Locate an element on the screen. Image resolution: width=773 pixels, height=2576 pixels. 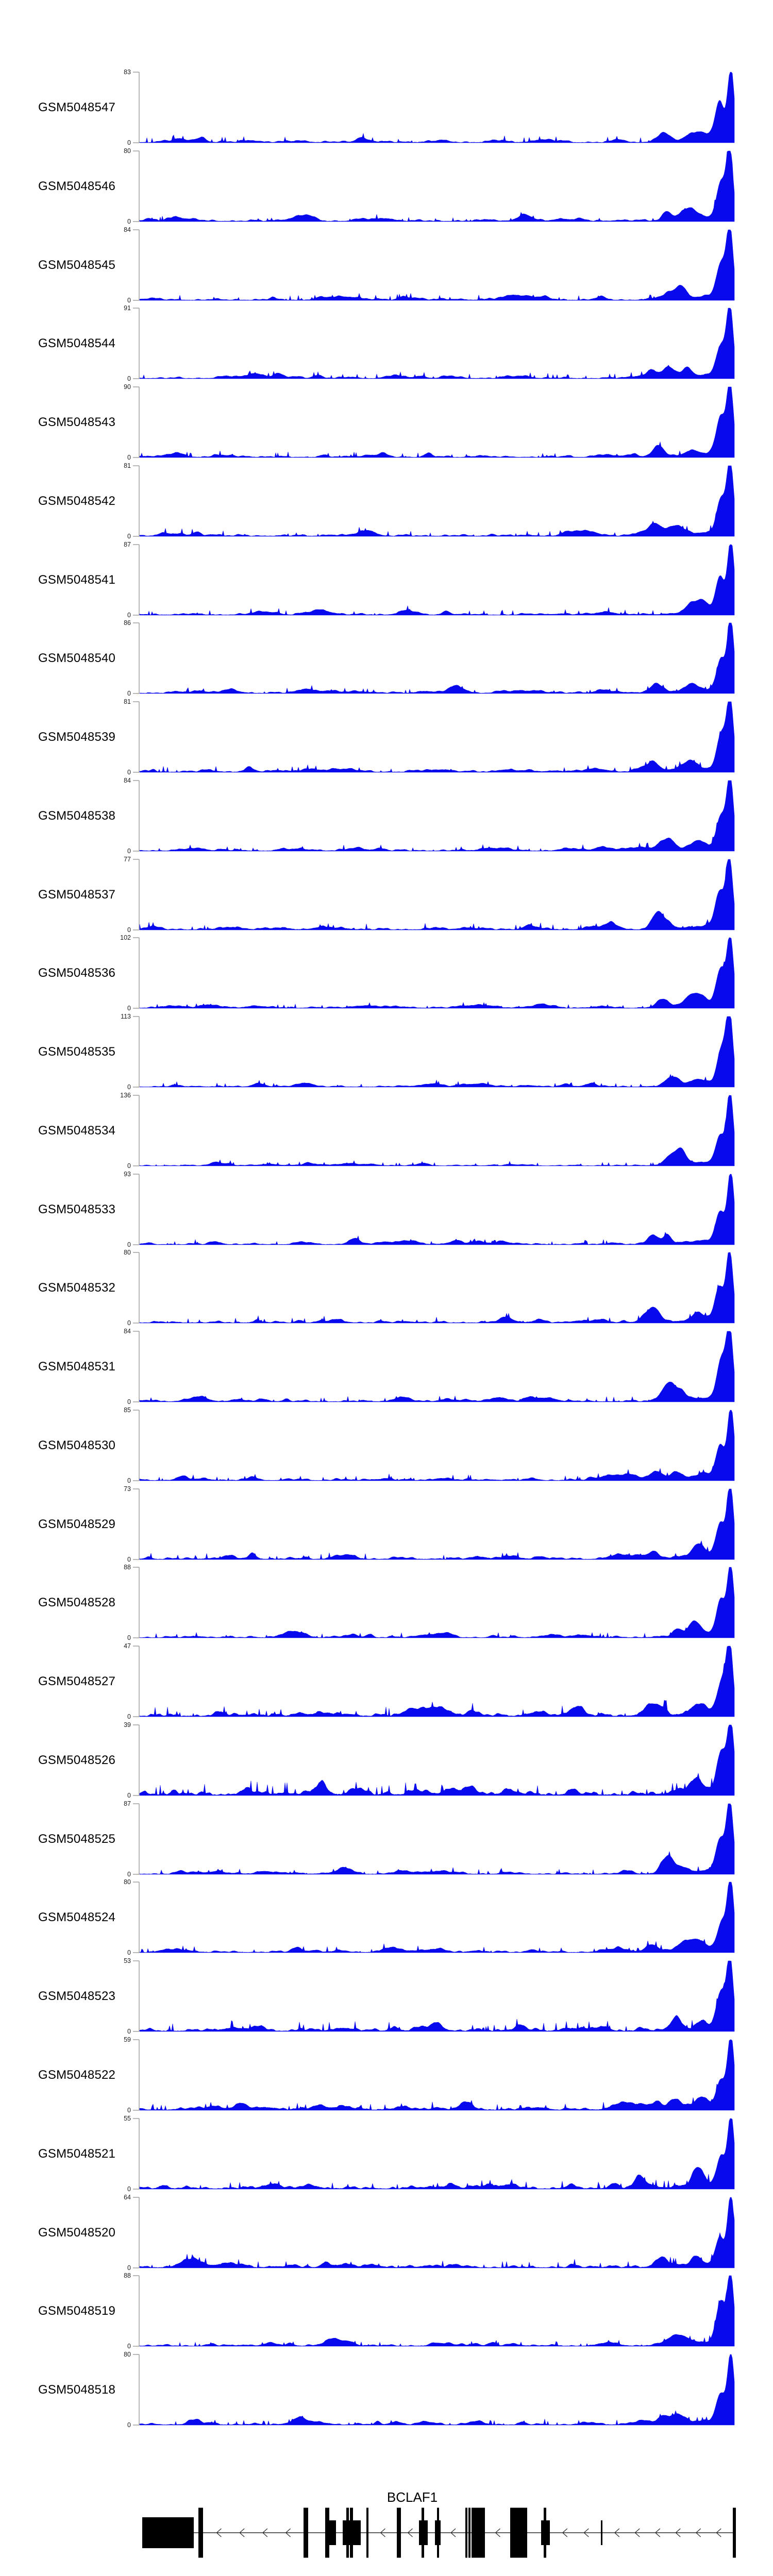
sample-track: GSM5048532 80 0 is located at coordinates (386, 1287).